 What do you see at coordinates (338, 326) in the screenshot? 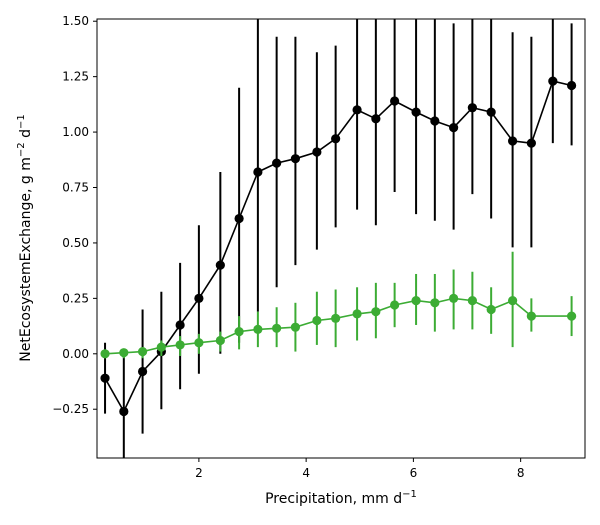
I see `series-line` at bounding box center [338, 326].